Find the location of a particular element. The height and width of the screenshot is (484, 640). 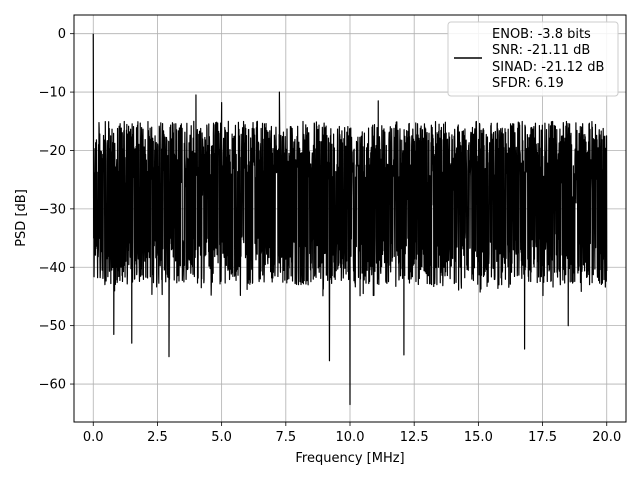

legend-entry-sfdr: SFDR: 6.19 is located at coordinates (528, 83).